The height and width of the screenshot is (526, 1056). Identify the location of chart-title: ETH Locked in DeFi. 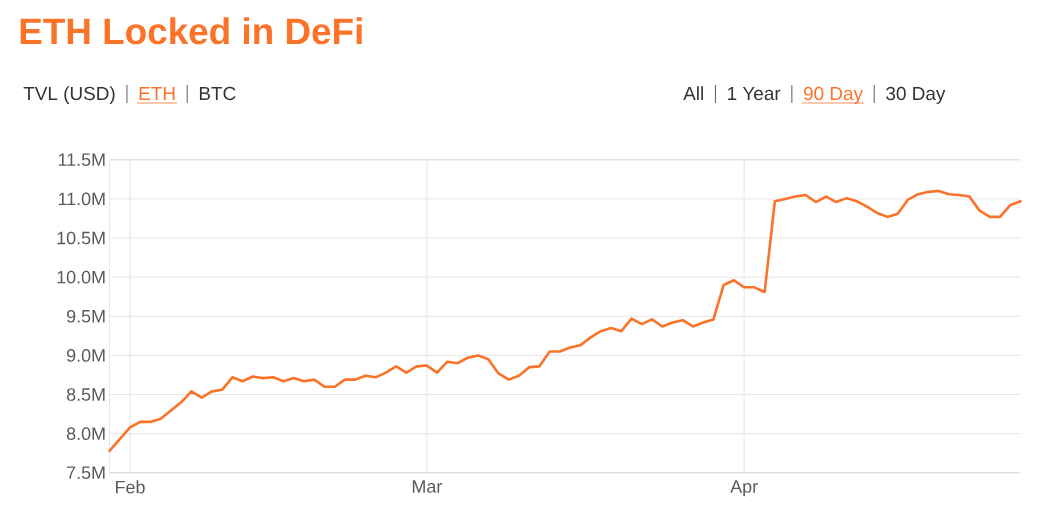
(191, 31).